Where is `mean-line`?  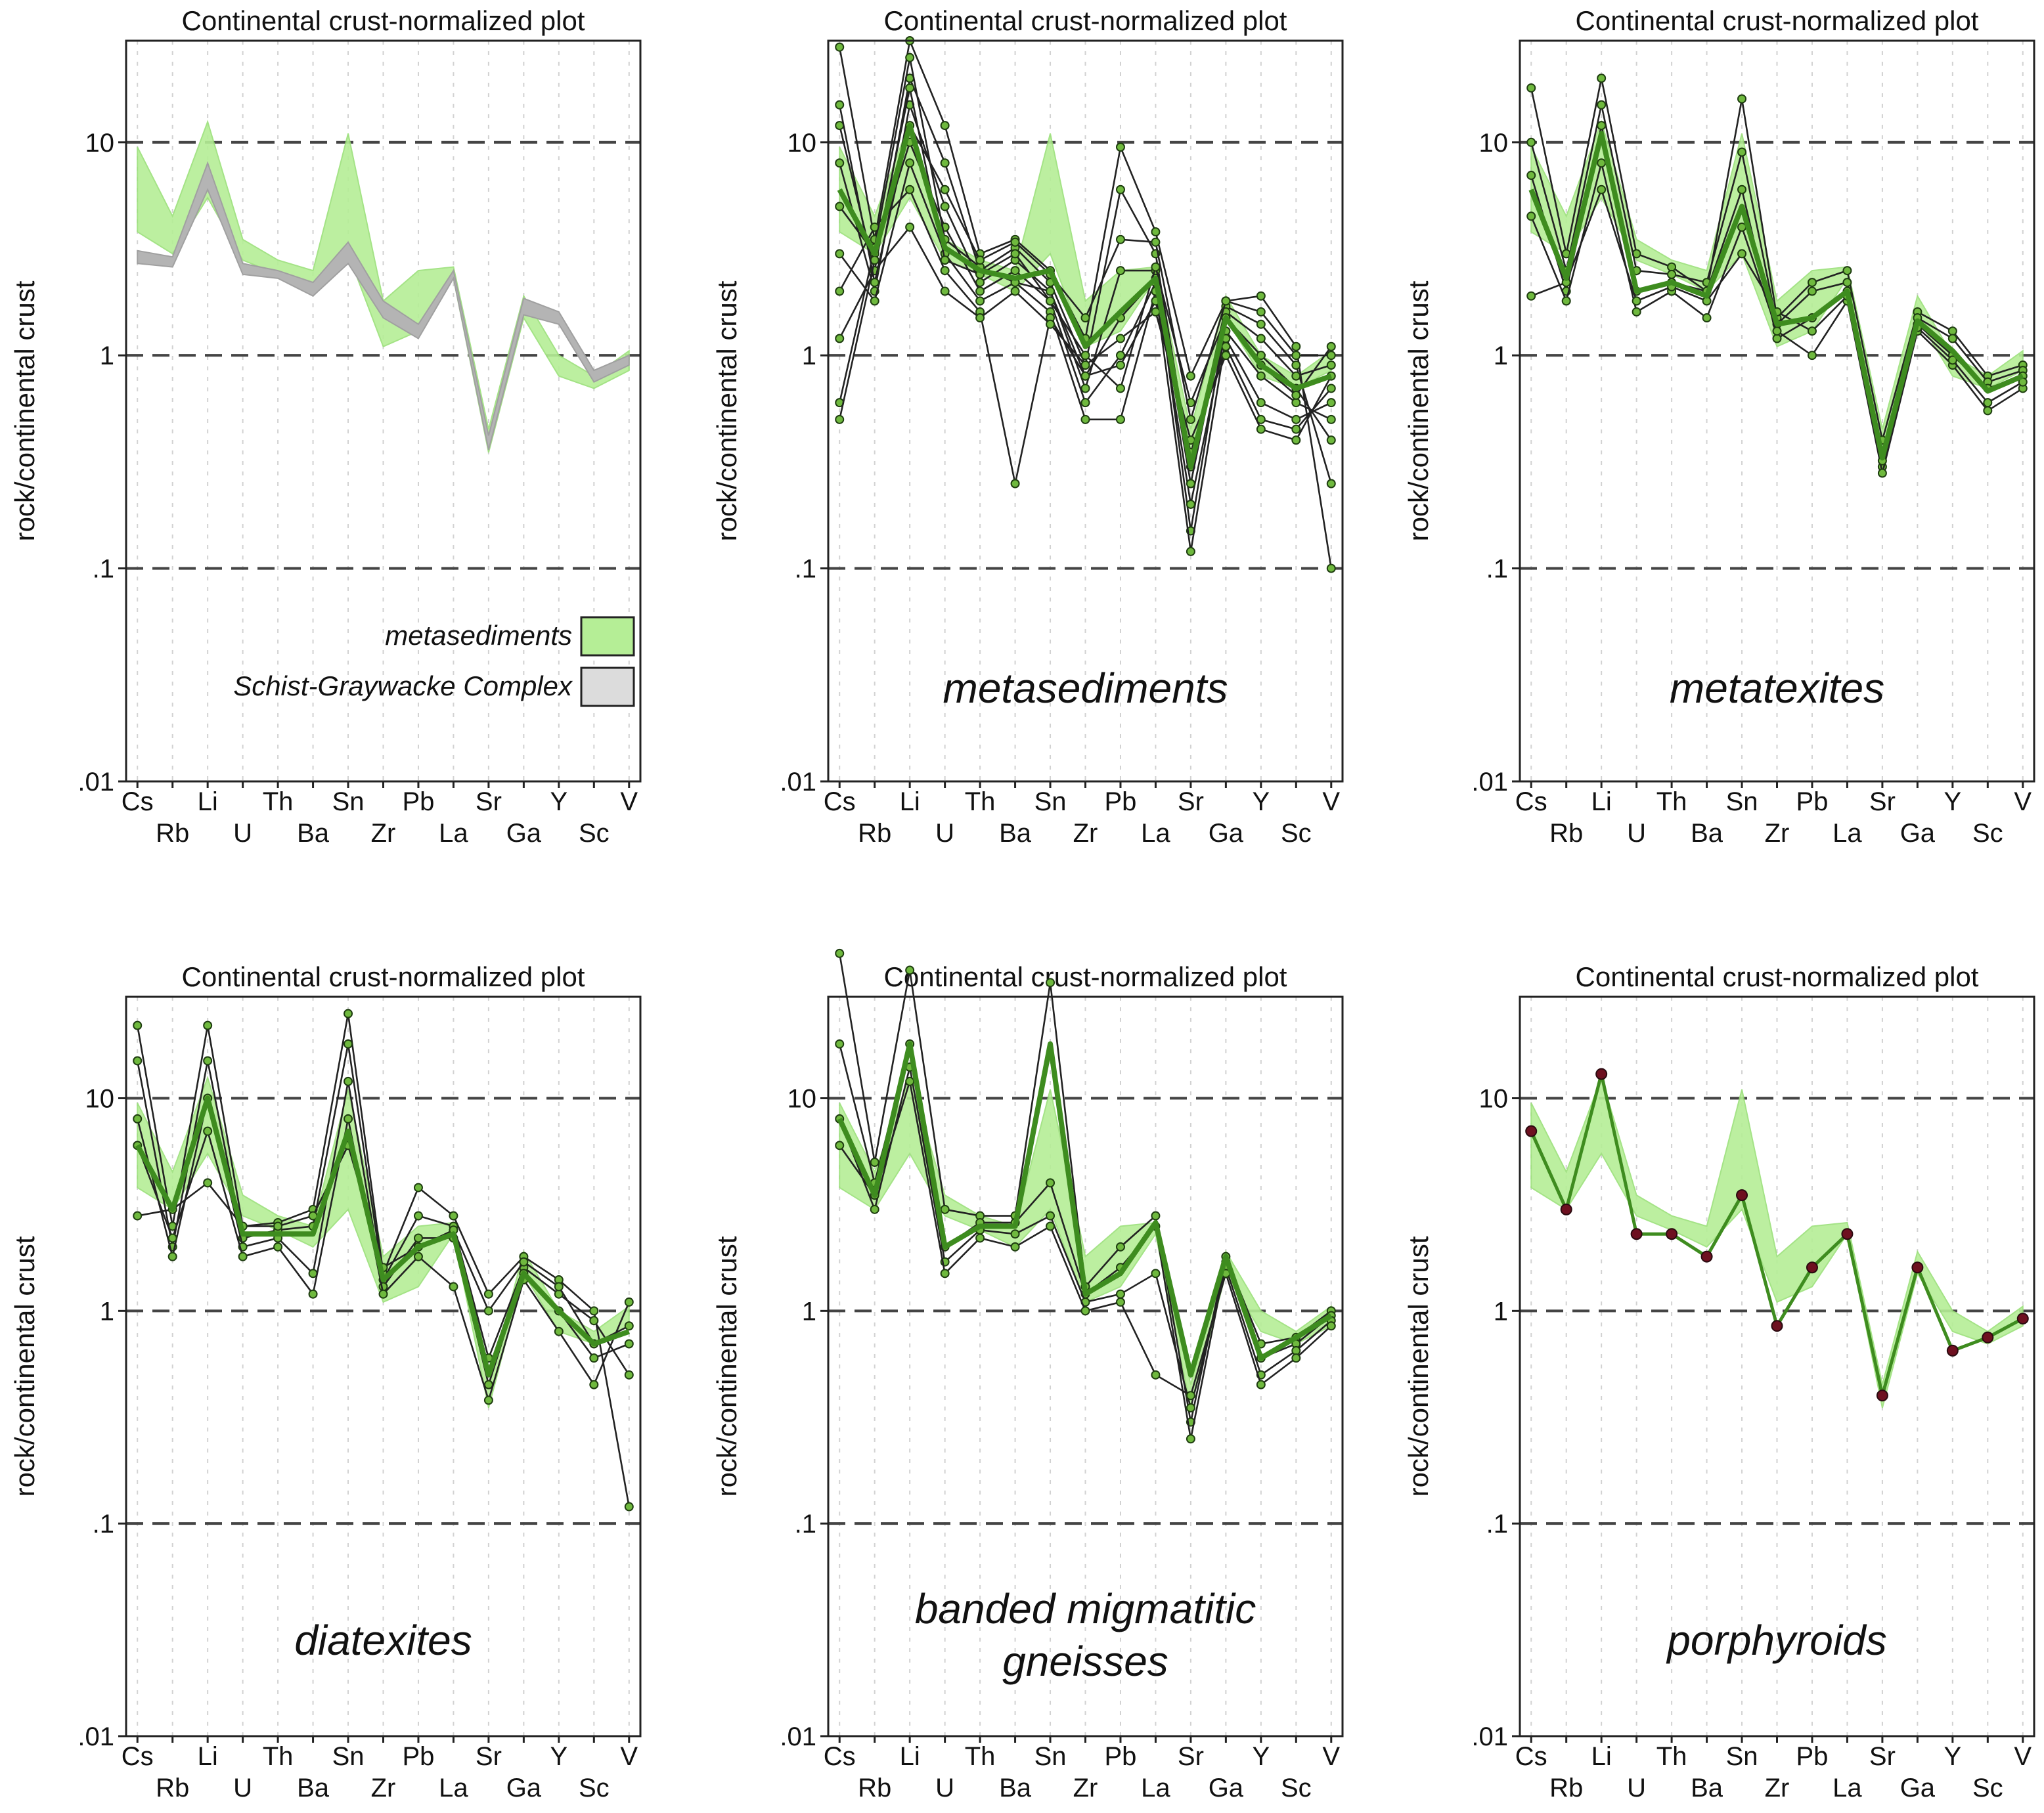 mean-line is located at coordinates (383, 1236).